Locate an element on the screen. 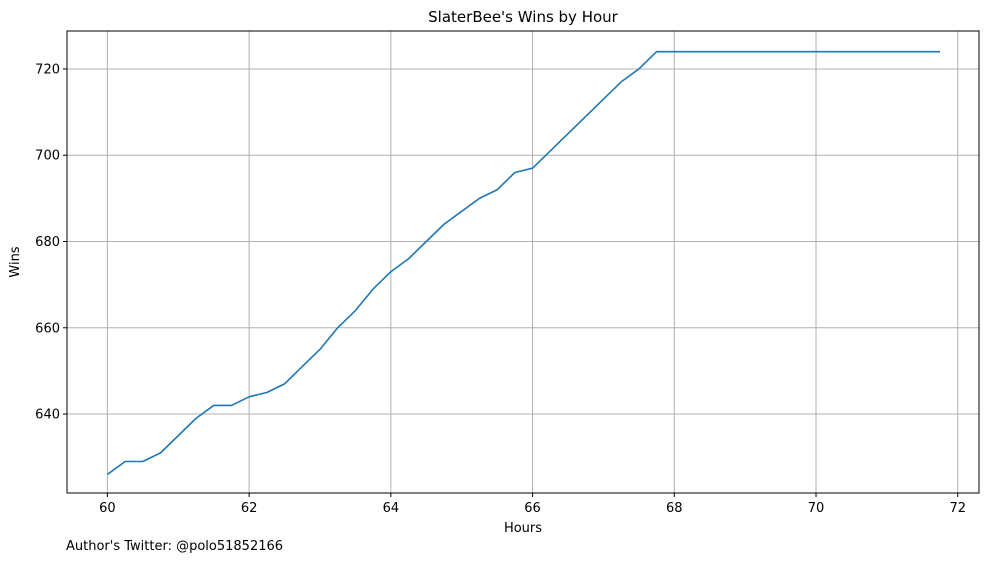 The image size is (1005, 562). y-tick-label: 660 is located at coordinates (47, 328).